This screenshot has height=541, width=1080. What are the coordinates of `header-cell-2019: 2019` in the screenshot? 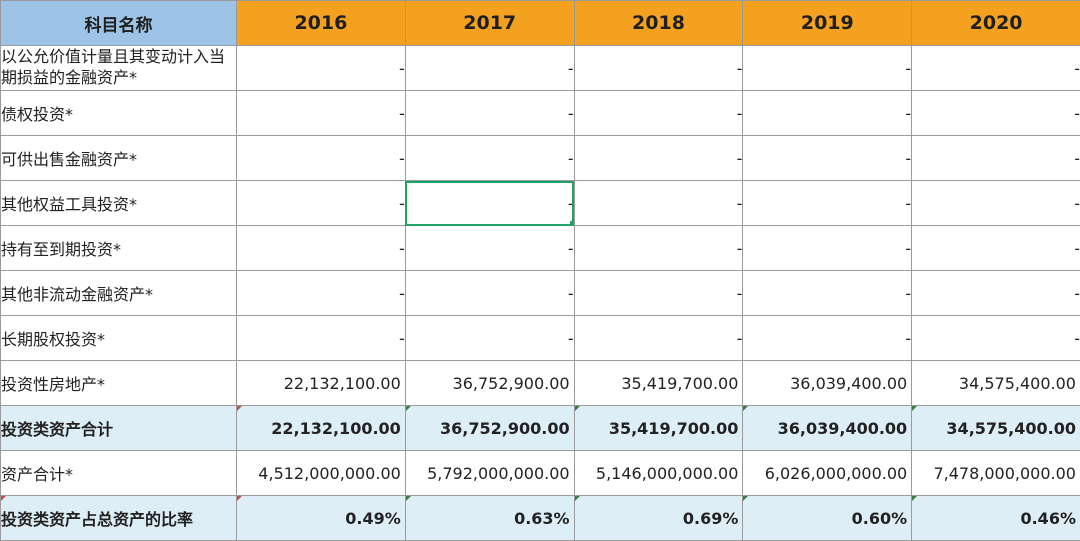 It's located at (827, 23).